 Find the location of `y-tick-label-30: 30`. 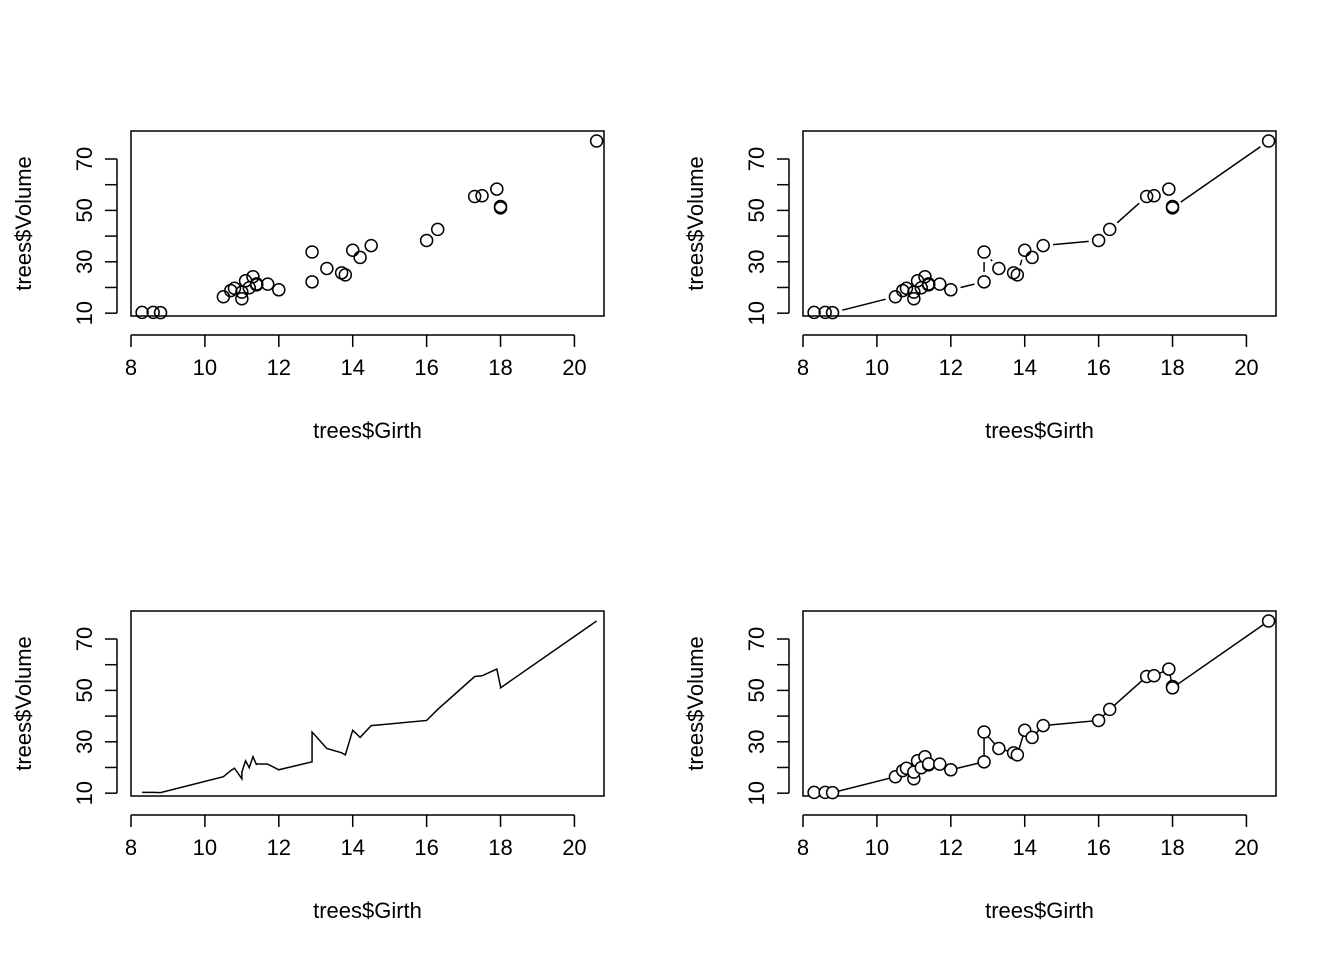

y-tick-label-30: 30 is located at coordinates (84, 262).